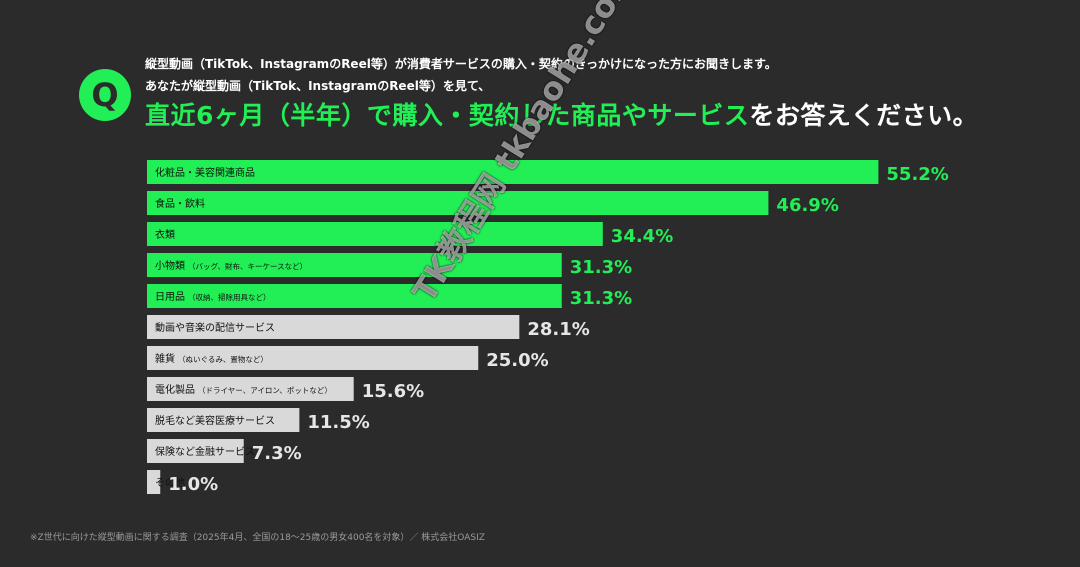 Image resolution: width=1080 pixels, height=567 pixels. Describe the element at coordinates (601, 267) in the screenshot. I see `value-label-4: 31.3%` at that location.